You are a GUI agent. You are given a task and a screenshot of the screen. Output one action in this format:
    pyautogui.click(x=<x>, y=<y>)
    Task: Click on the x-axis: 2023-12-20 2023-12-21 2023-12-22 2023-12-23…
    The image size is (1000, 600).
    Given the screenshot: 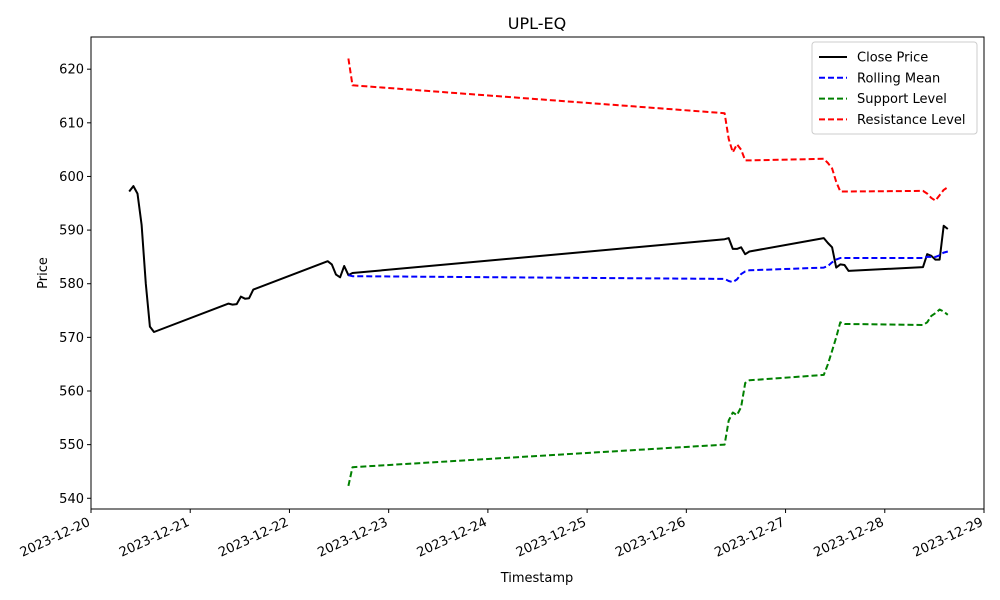 What is the action you would take?
    pyautogui.click(x=502, y=535)
    